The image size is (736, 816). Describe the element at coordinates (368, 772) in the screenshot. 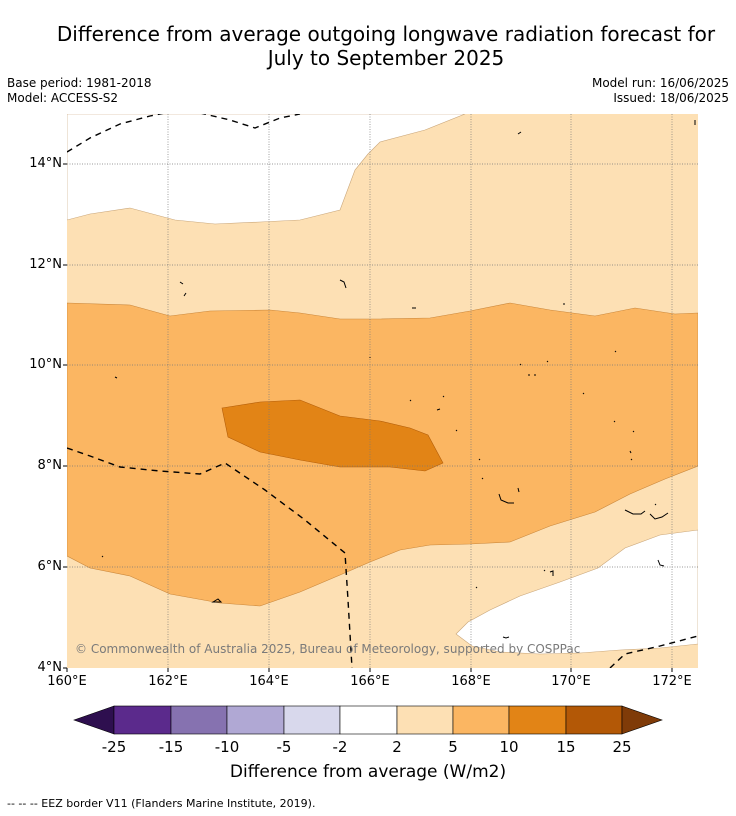

I see `colorbar-label: Difference from average (W/m2)` at that location.